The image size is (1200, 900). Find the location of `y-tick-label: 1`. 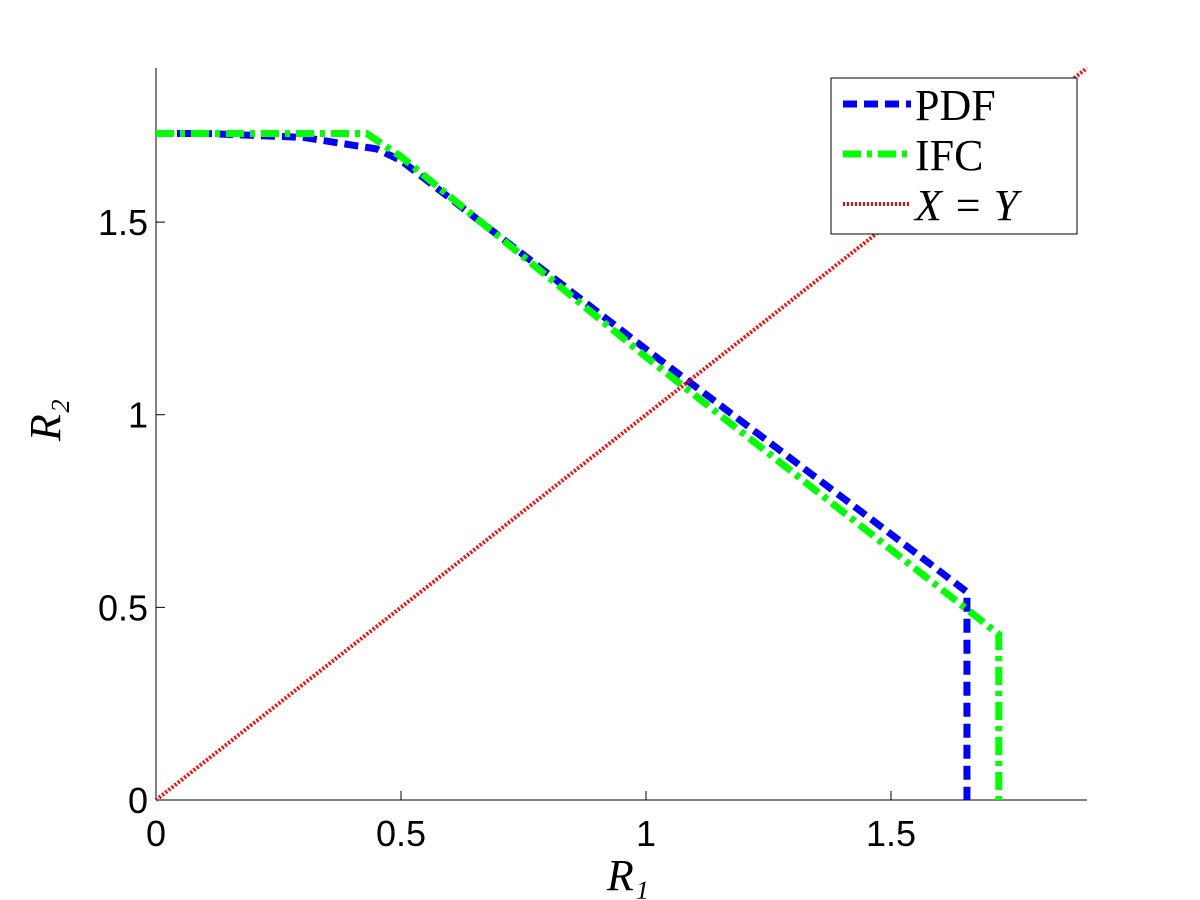

y-tick-label: 1 is located at coordinates (138, 415).